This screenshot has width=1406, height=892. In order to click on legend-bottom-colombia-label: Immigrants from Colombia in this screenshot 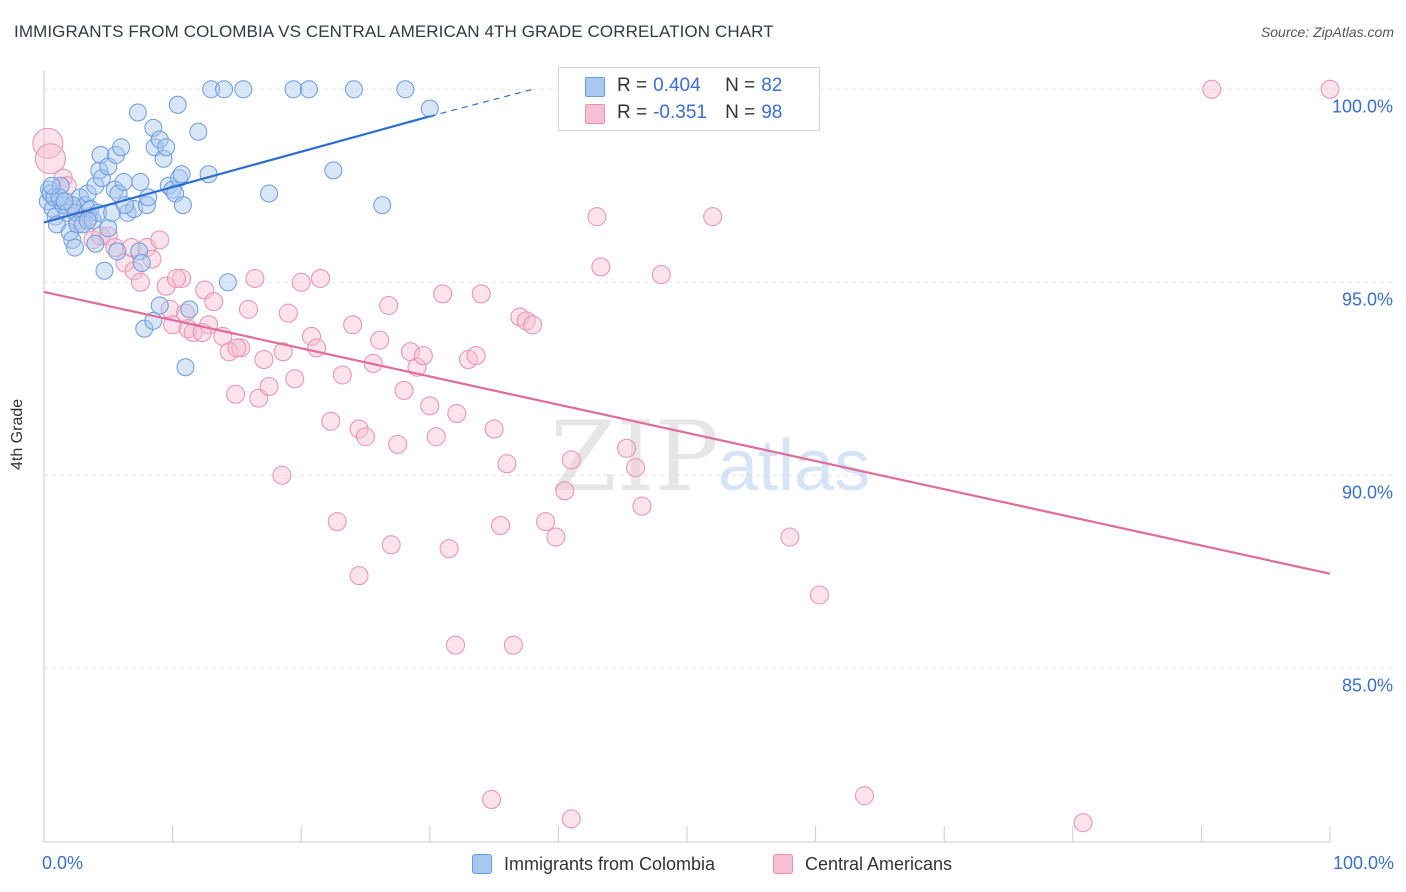, I will do `click(610, 863)`.